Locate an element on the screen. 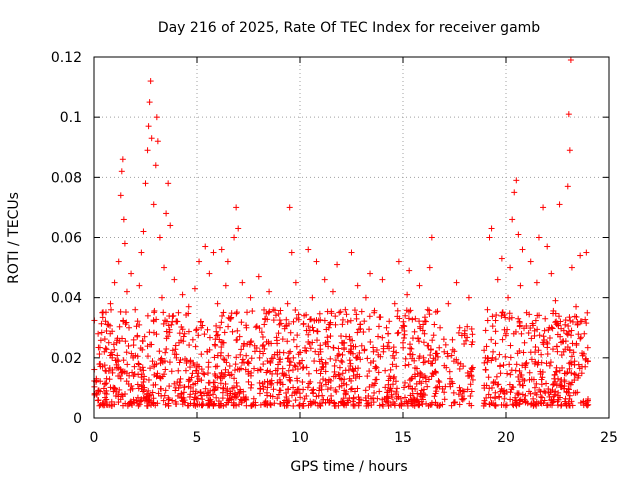 The height and width of the screenshot is (480, 640). x-tick-label: 10 is located at coordinates (300, 438).